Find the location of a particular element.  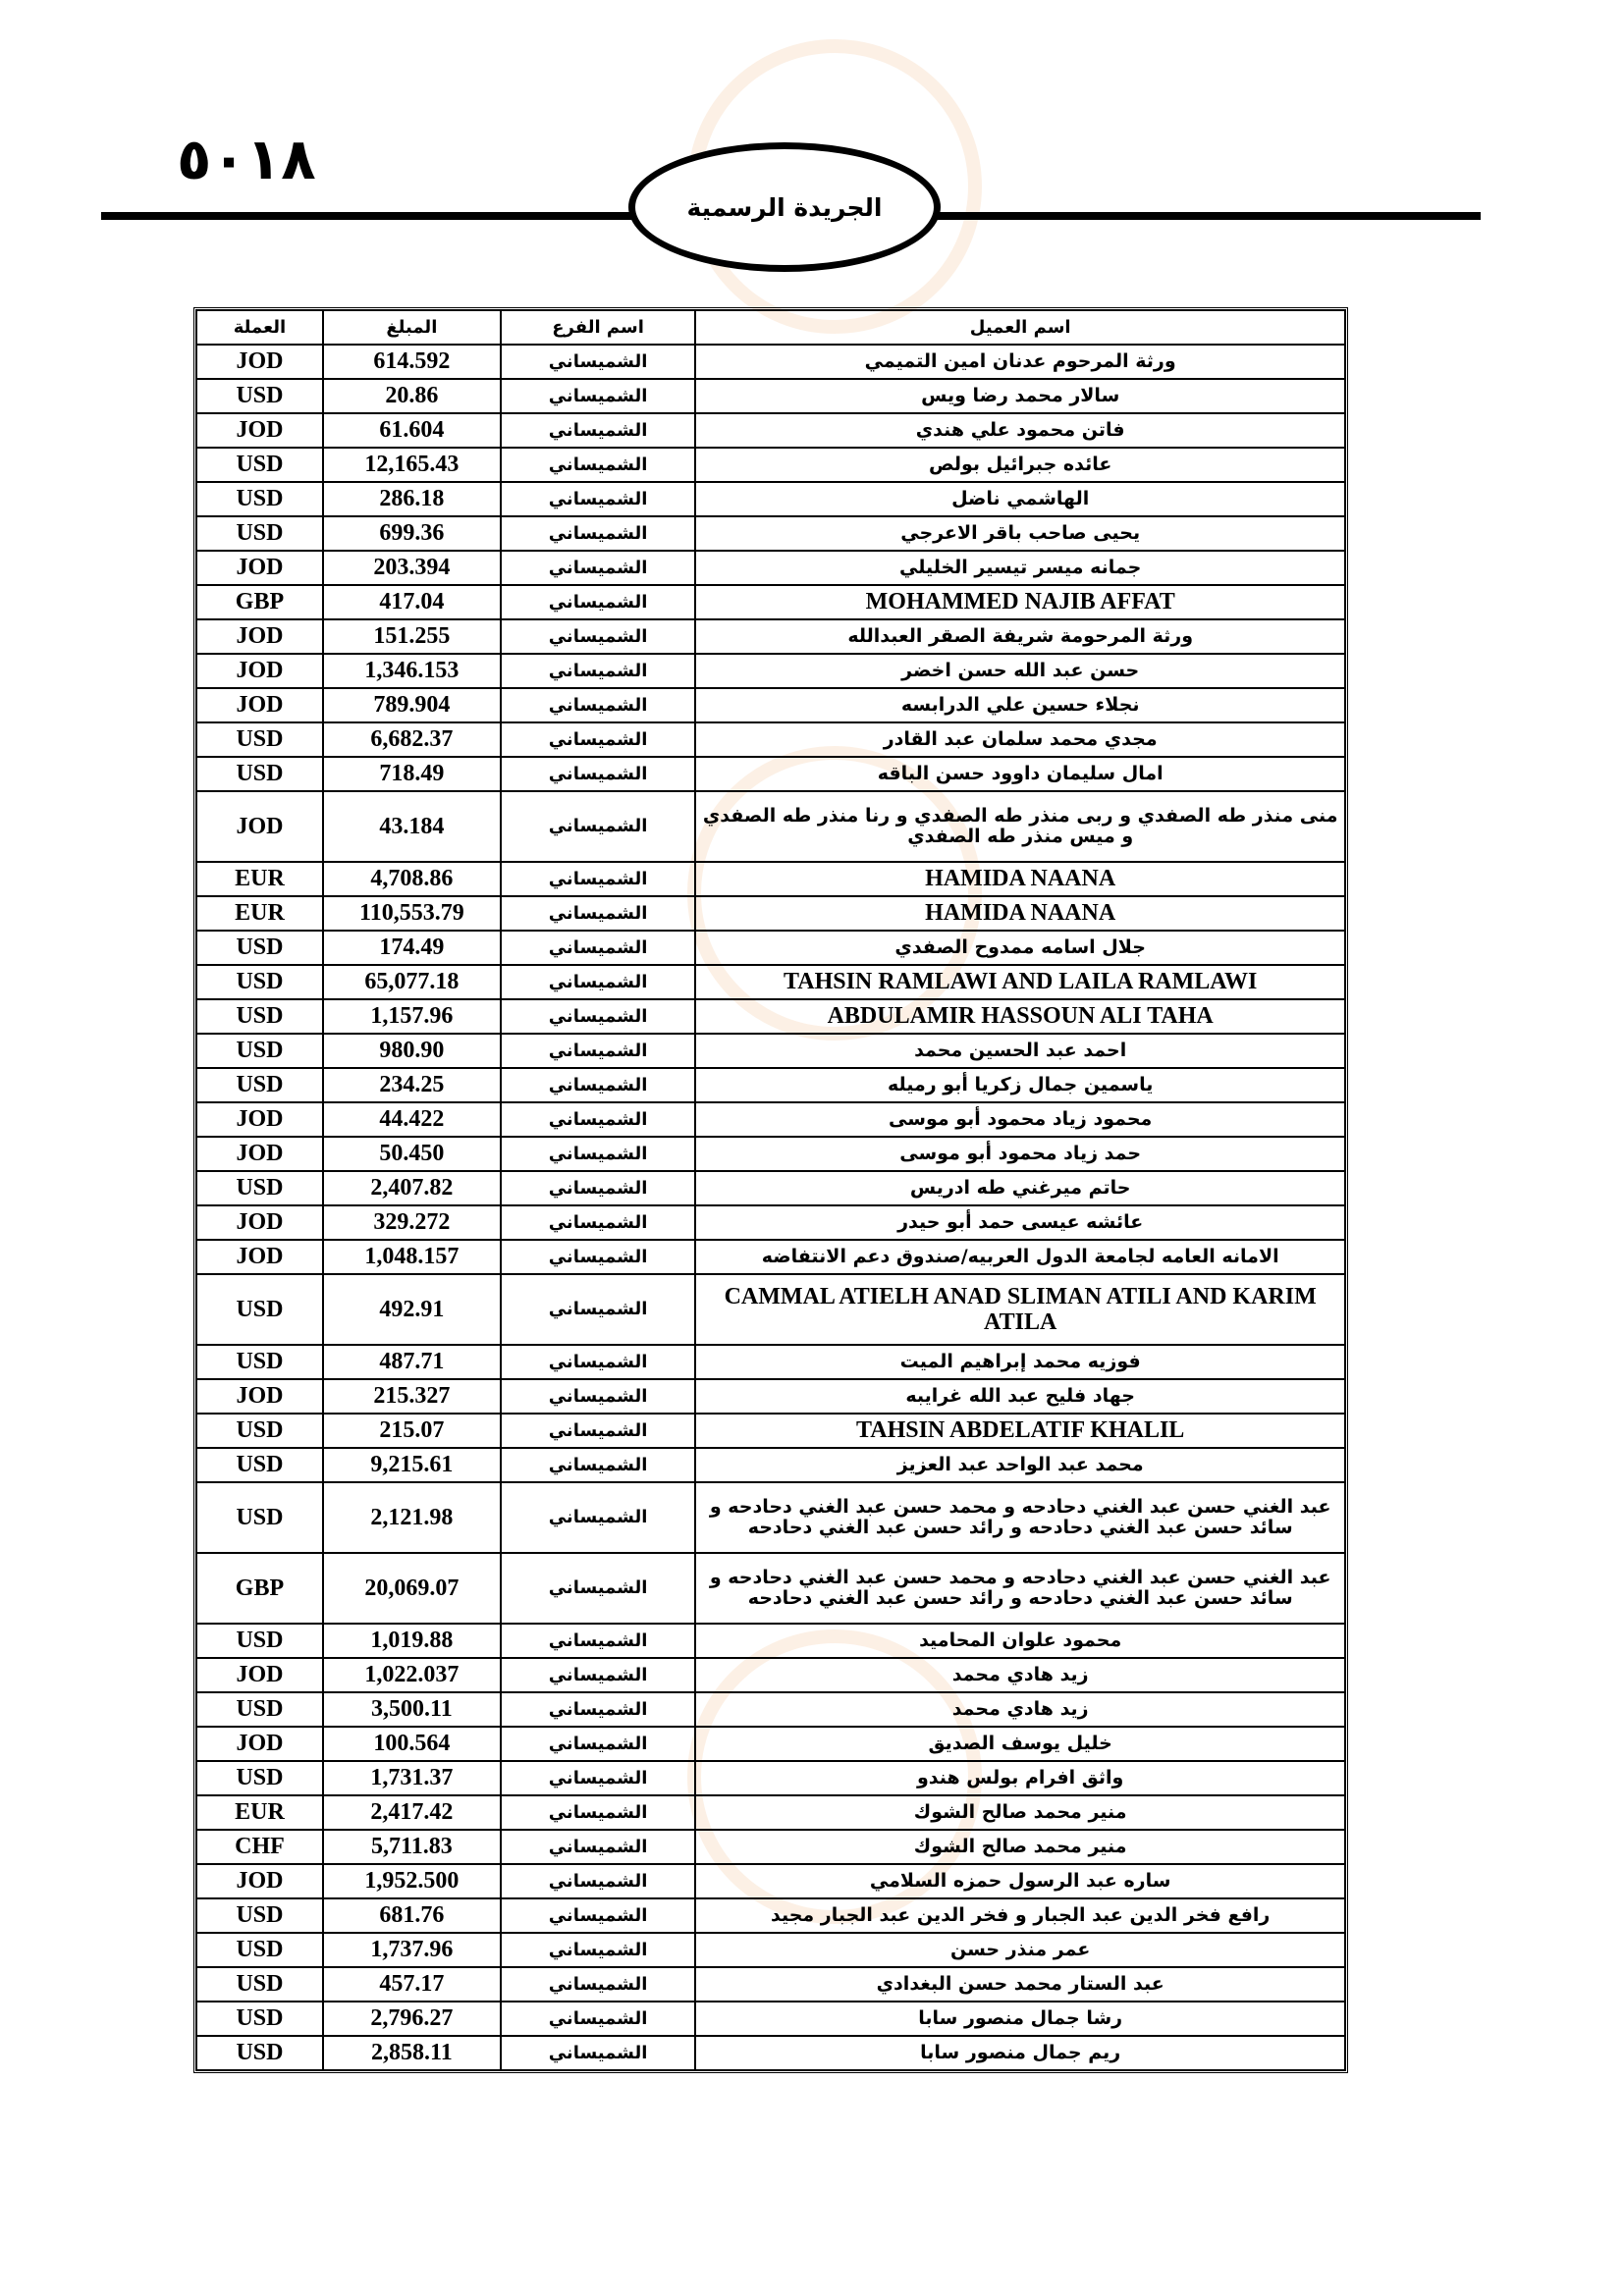

amount-cell: 12,165.43 is located at coordinates (411, 465).